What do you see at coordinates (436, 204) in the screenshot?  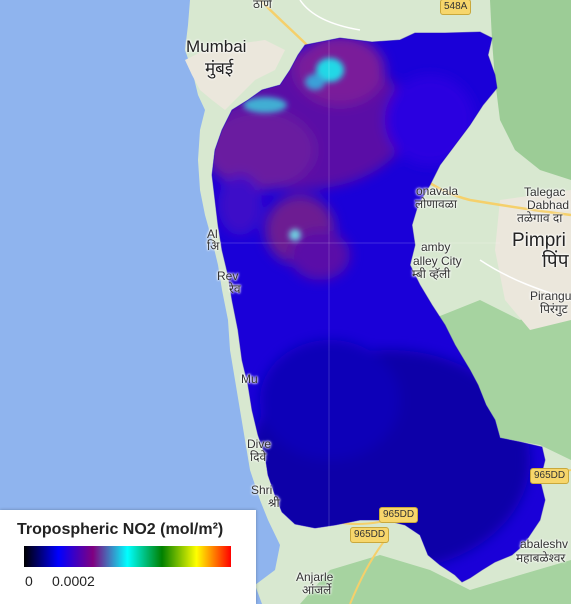 I see `label-lonavala-marathi: लोणावळा` at bounding box center [436, 204].